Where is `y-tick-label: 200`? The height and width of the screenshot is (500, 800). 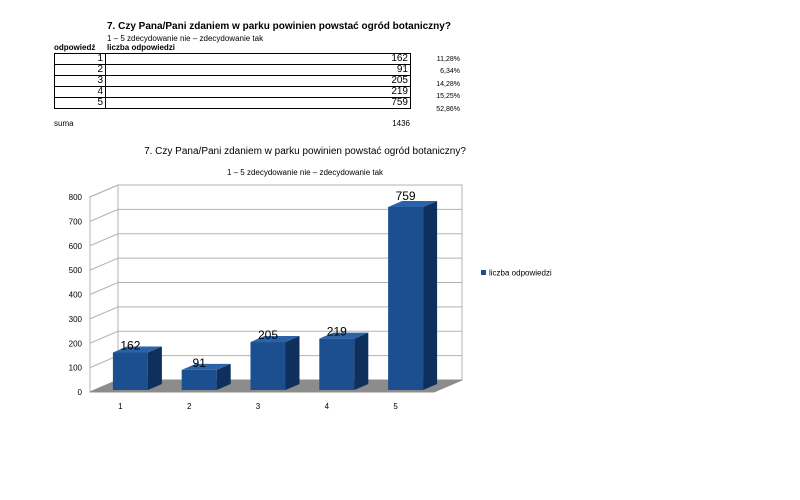 y-tick-label: 200 is located at coordinates (76, 343).